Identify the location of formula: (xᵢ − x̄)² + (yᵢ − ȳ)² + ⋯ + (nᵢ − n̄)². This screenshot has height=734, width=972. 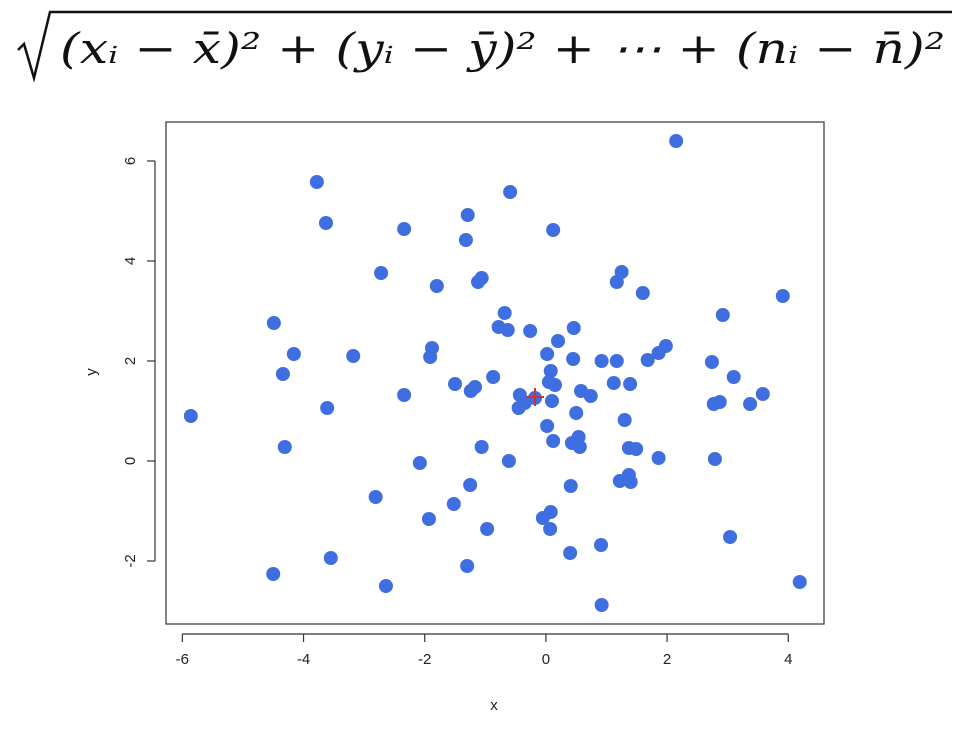
(502, 48).